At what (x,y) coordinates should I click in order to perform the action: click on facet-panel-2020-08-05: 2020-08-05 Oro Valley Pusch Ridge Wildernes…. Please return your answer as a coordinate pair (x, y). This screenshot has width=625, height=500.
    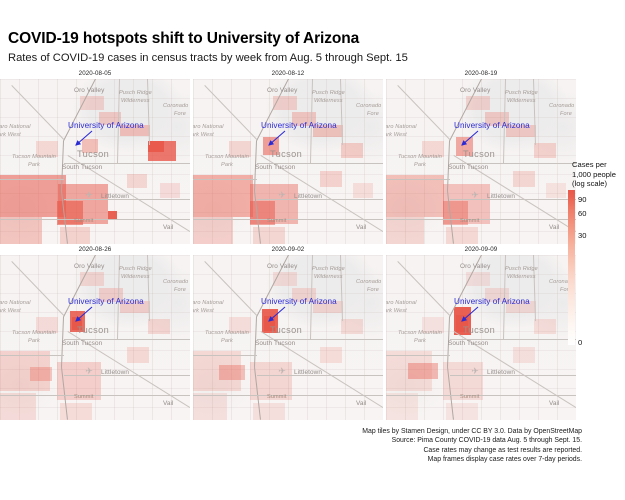
    Looking at the image, I should click on (95, 156).